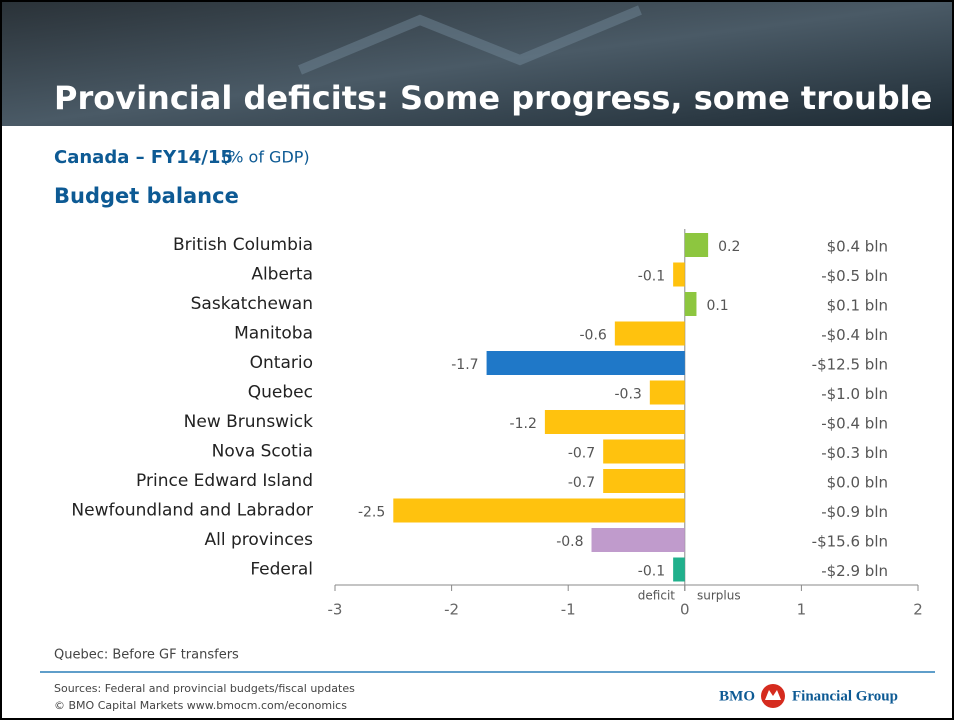  I want to click on value-label: 0.1, so click(717, 306).